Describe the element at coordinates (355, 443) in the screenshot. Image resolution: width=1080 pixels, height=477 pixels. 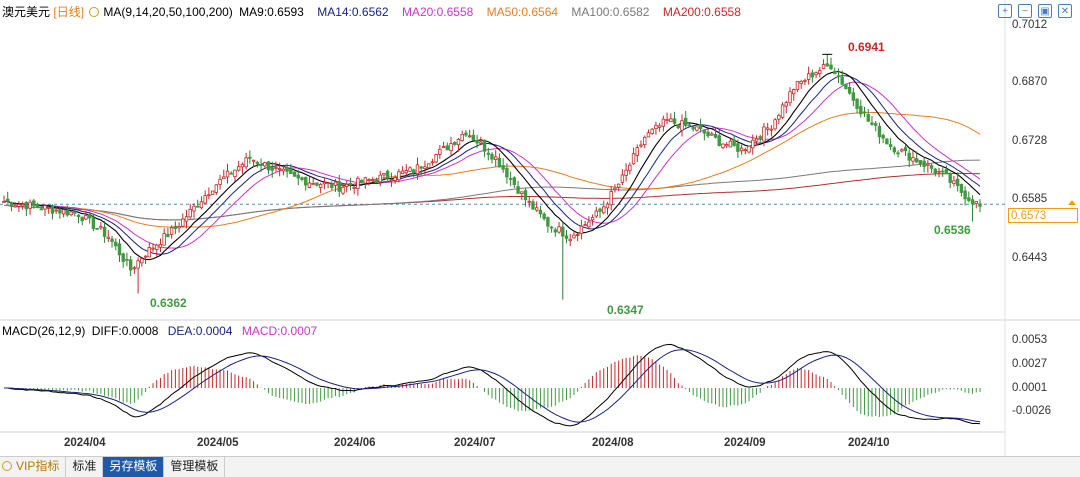
I see `date-tick: 2024/06` at that location.